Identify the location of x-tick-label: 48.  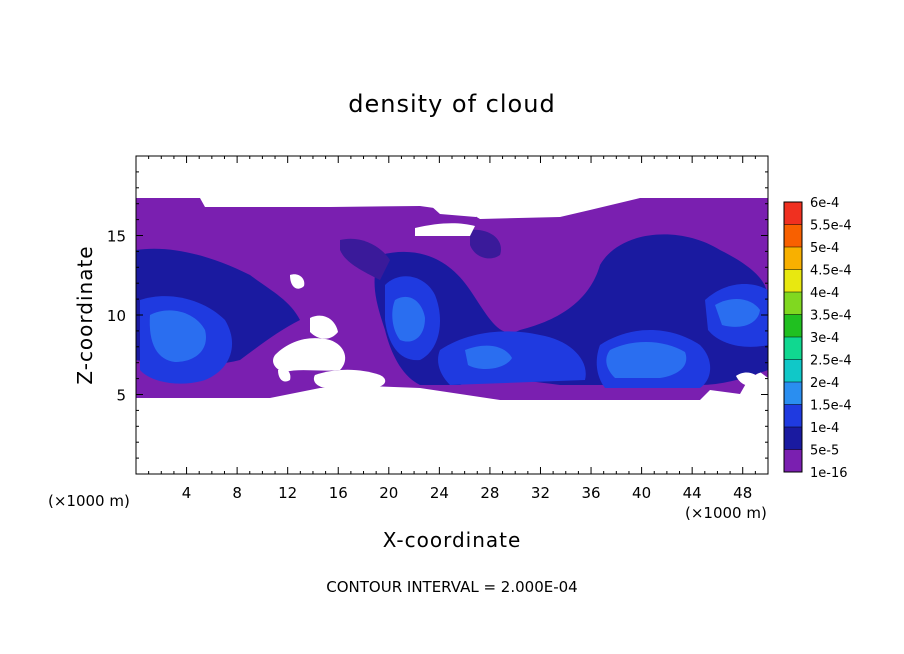
(742, 493).